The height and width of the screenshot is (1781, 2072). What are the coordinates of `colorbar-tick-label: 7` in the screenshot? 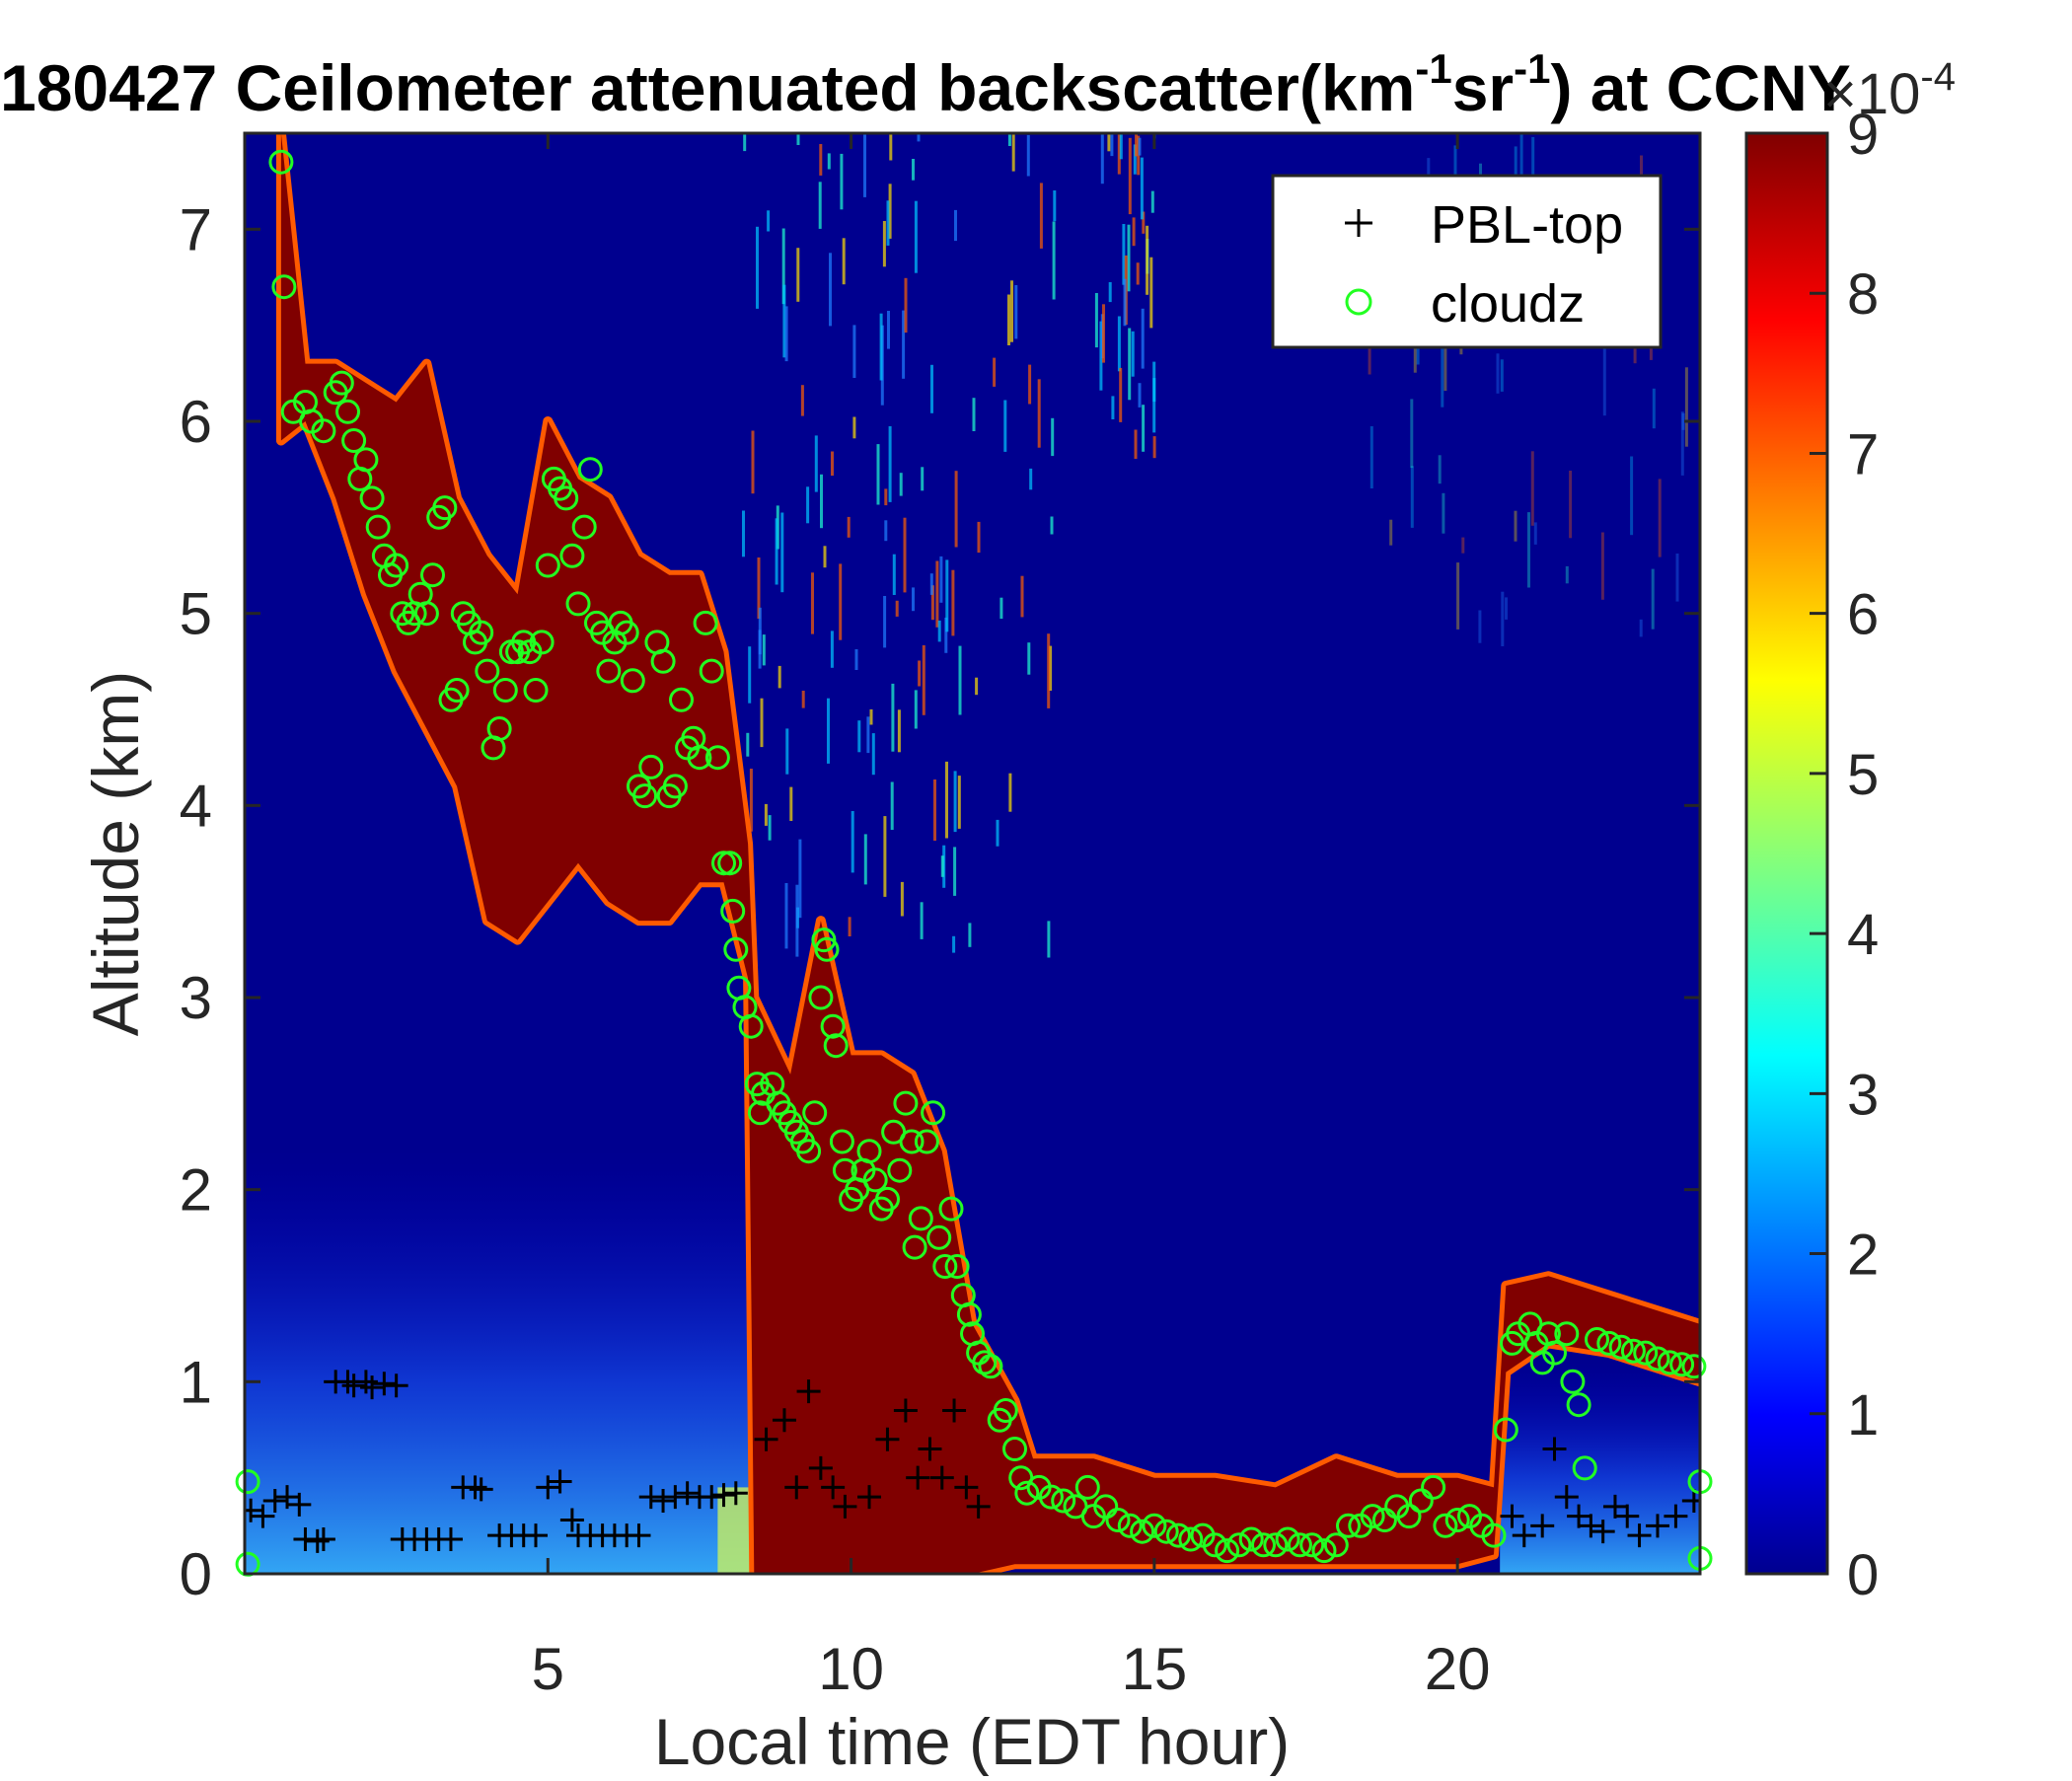 It's located at (1863, 454).